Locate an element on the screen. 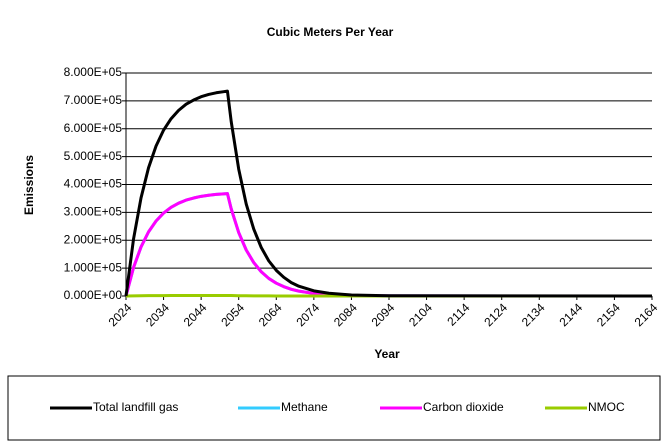  y-tick-label: 1.000E+05 is located at coordinates (93, 267).